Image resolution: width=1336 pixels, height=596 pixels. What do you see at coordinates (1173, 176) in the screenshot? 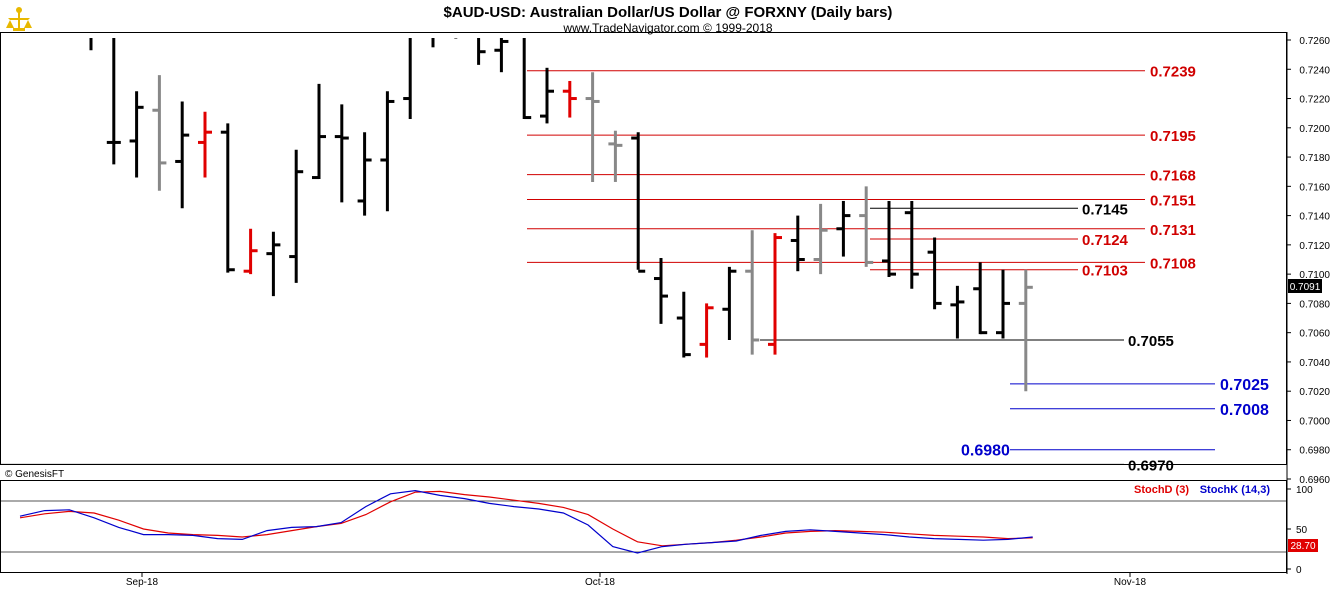
I see `level-label-0.7168: 0.7168` at bounding box center [1173, 176].